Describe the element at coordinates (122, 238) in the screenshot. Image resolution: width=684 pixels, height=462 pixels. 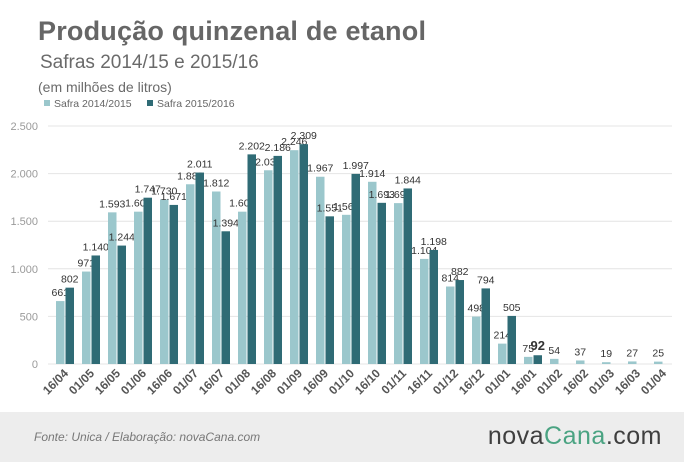
I see `value-label: 1.244` at that location.